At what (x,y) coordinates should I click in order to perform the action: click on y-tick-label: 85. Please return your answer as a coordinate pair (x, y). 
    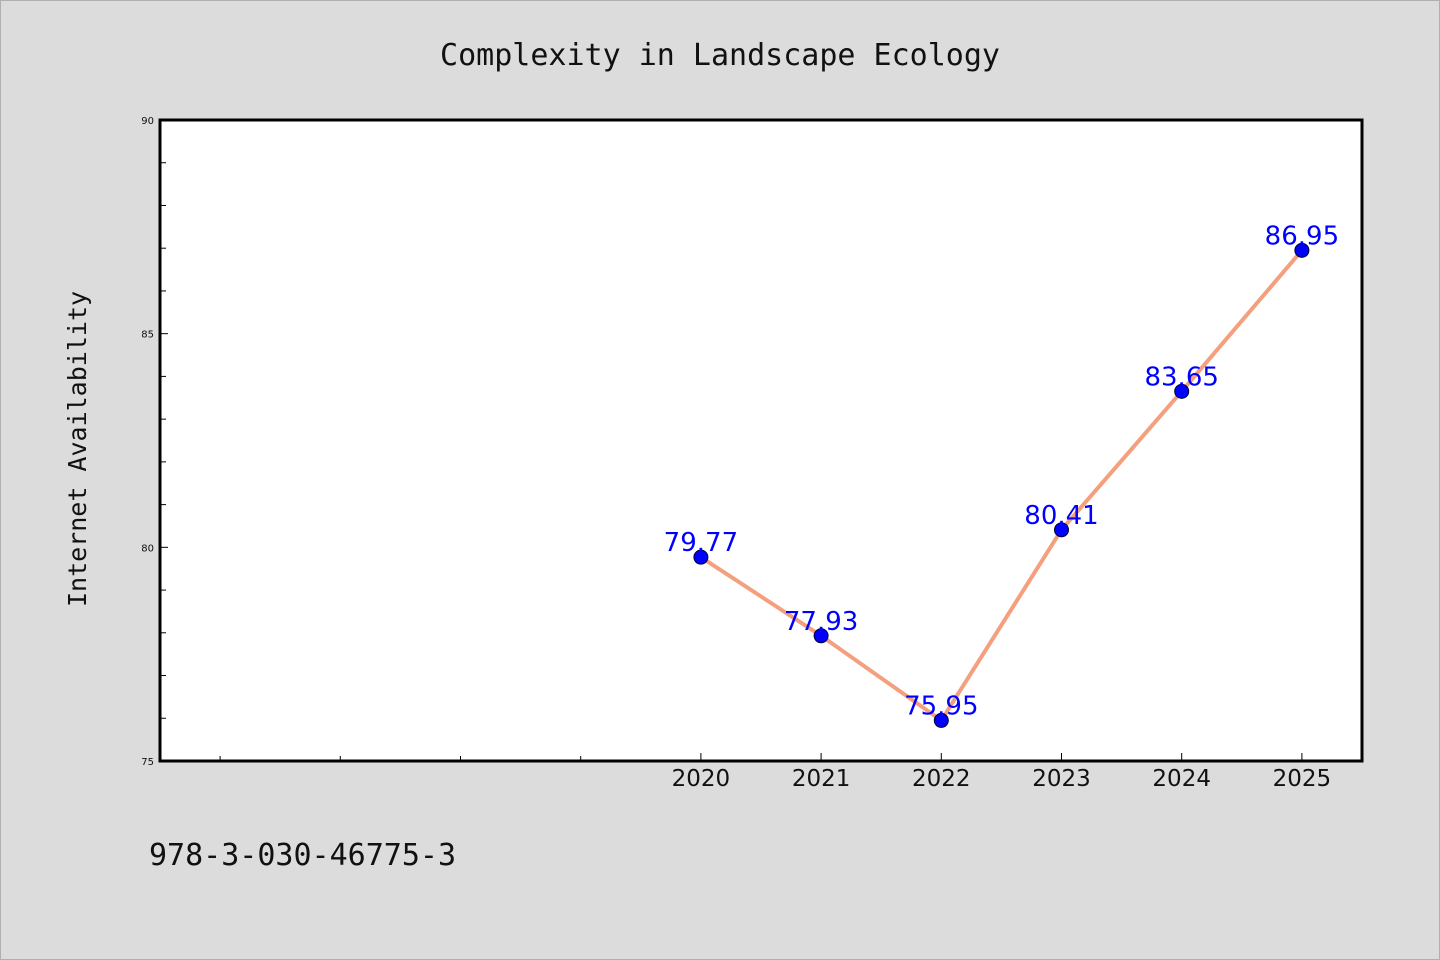
    Looking at the image, I should click on (147, 335).